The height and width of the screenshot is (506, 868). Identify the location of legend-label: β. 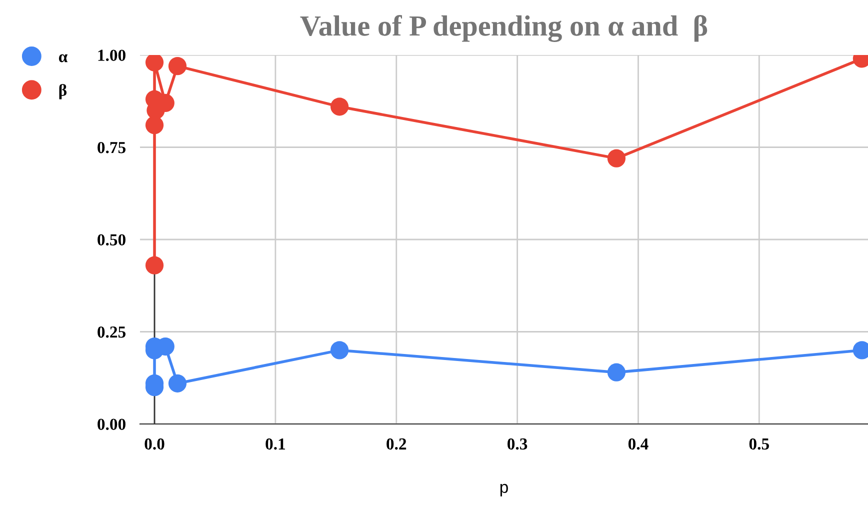
(63, 92).